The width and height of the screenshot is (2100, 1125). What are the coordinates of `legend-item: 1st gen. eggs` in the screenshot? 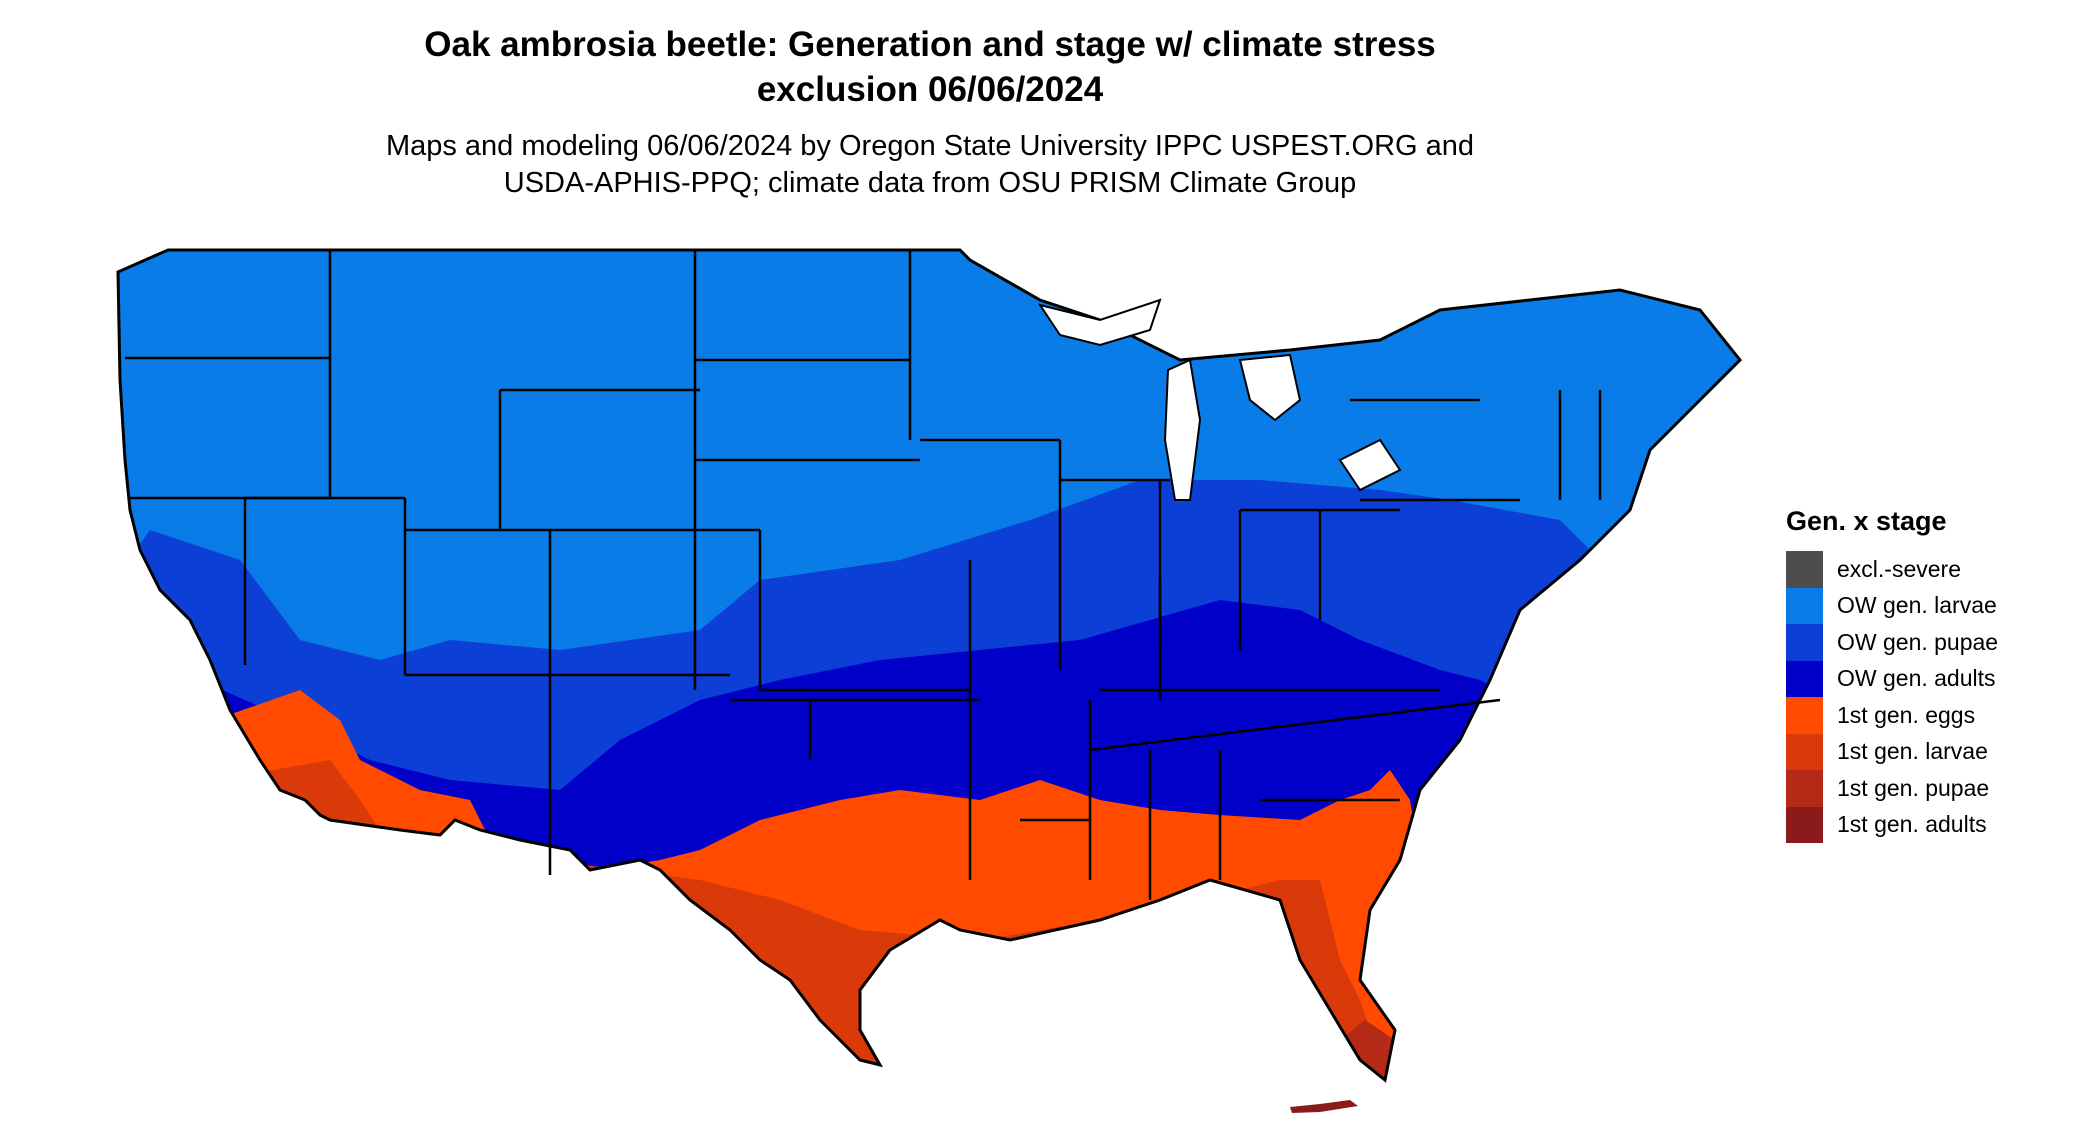 It's located at (1916, 715).